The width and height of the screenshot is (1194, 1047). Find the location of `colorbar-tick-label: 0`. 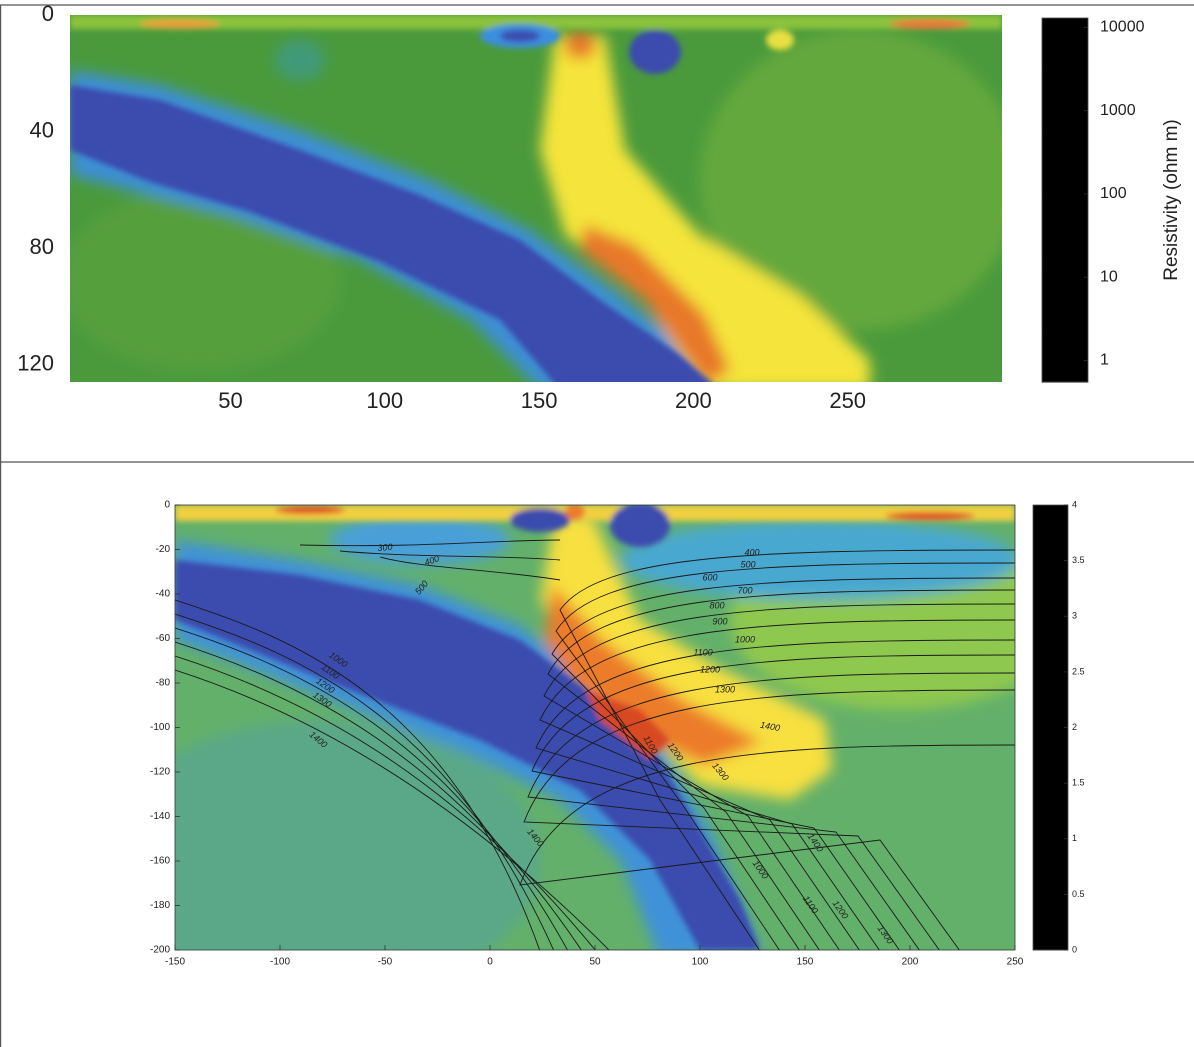

colorbar-tick-label: 0 is located at coordinates (1074, 949).